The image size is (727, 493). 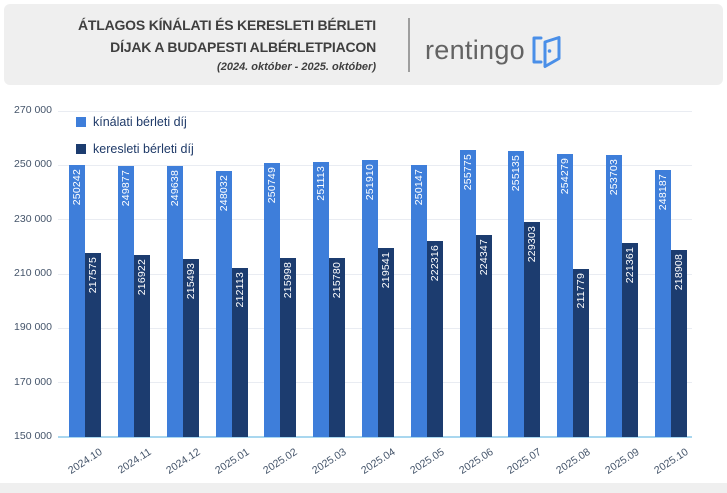 I want to click on bar-offer: 249638, so click(x=174, y=301).